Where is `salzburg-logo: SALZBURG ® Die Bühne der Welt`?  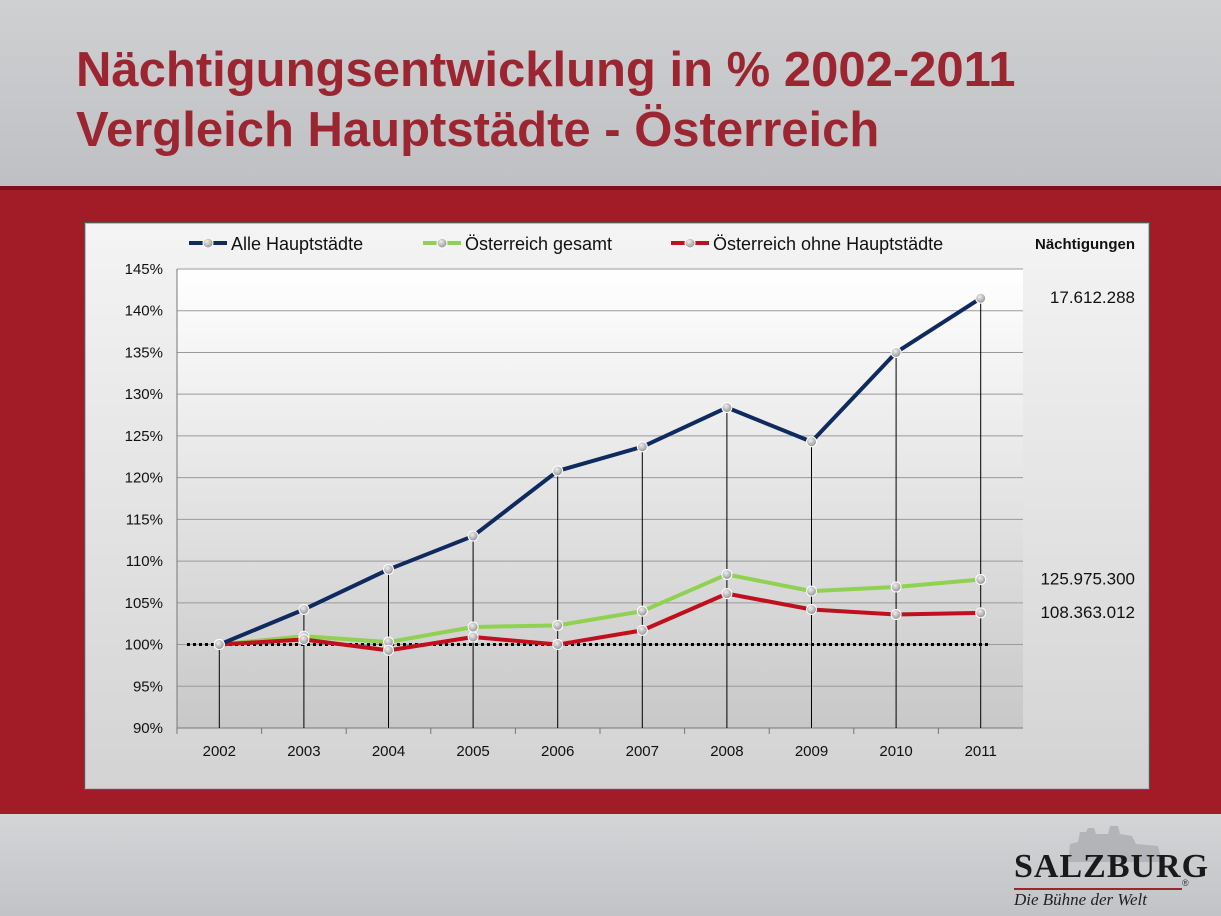
salzburg-logo: SALZBURG ® Die Bühne der Welt is located at coordinates (1108, 867).